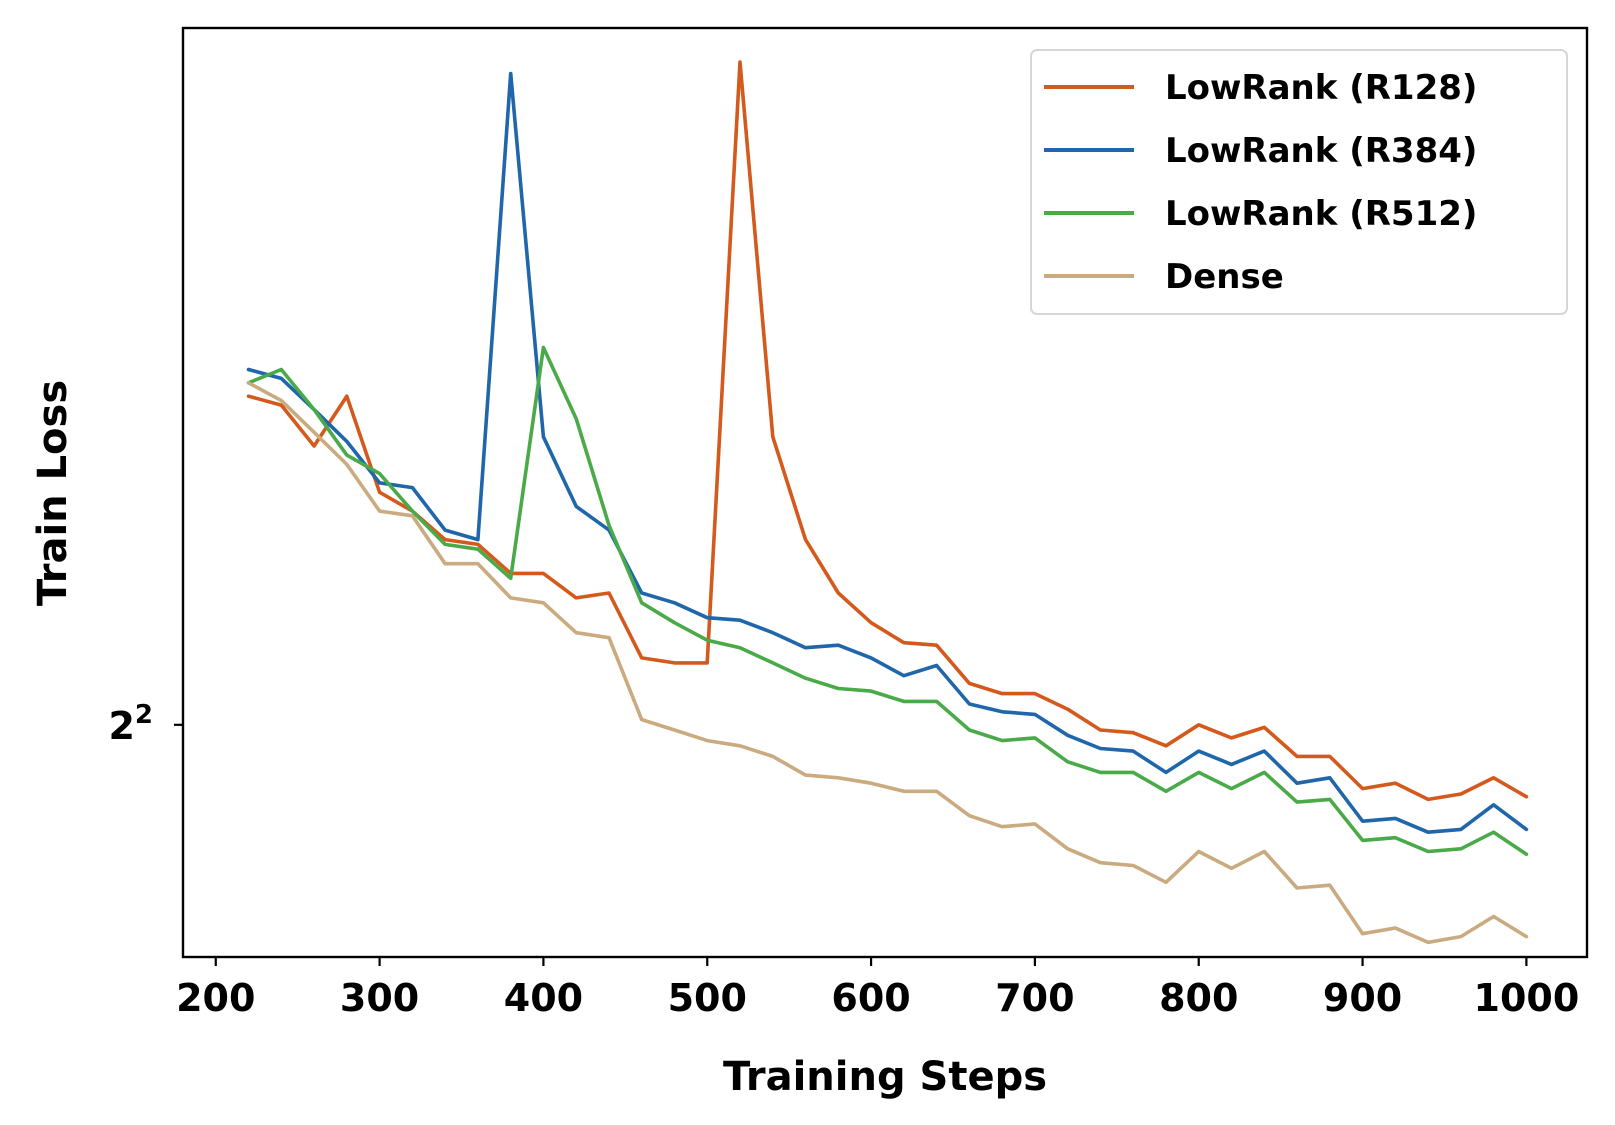 This screenshot has width=1615, height=1125. What do you see at coordinates (53, 493) in the screenshot?
I see `y-axis-label: Train Loss` at bounding box center [53, 493].